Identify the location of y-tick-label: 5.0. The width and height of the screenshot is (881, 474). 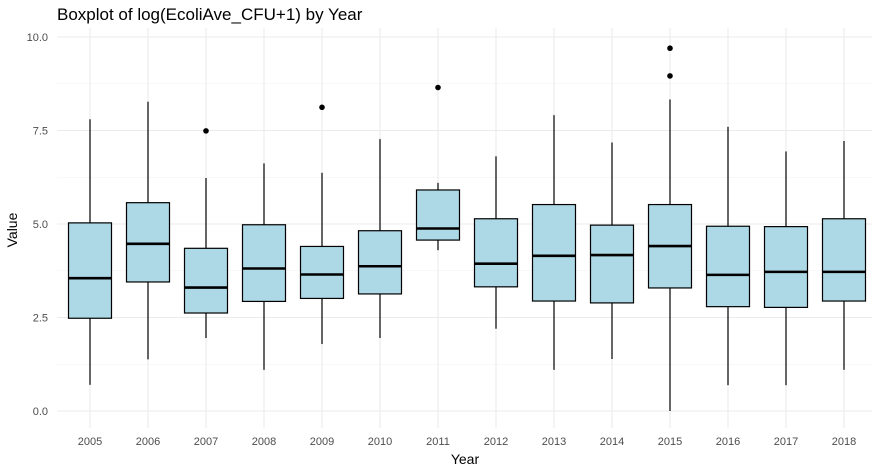
(40, 225).